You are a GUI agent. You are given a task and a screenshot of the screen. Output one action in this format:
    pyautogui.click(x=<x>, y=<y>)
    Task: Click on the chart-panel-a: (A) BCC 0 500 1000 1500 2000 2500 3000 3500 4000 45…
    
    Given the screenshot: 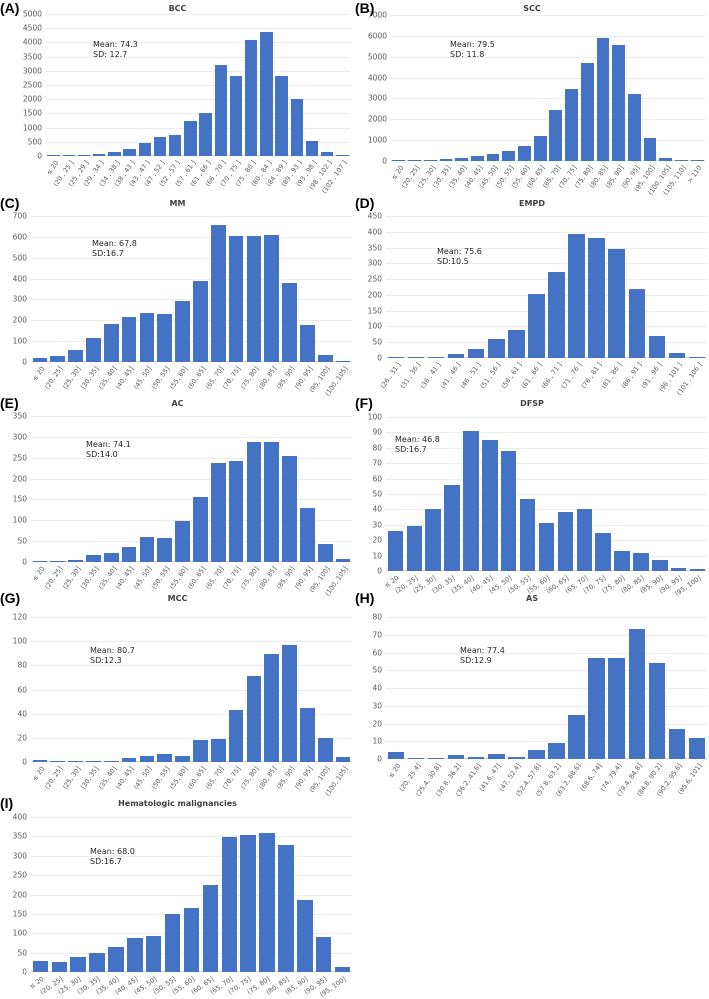 What is the action you would take?
    pyautogui.click(x=177, y=97)
    